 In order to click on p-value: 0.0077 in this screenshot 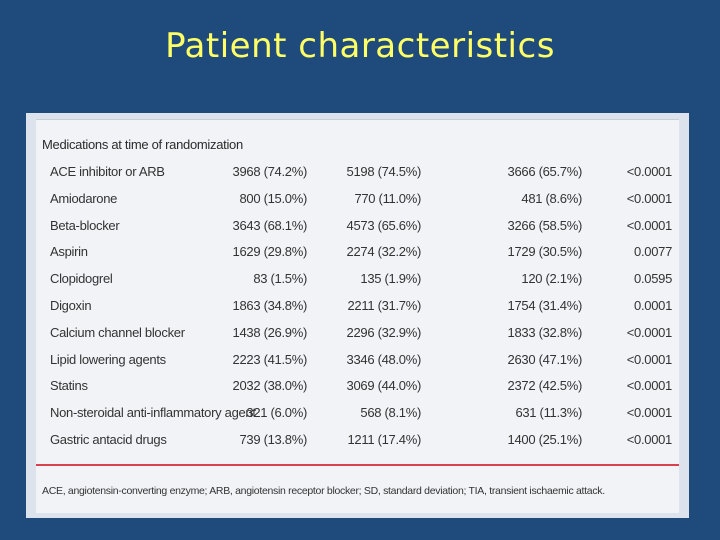, I will do `click(653, 252)`.